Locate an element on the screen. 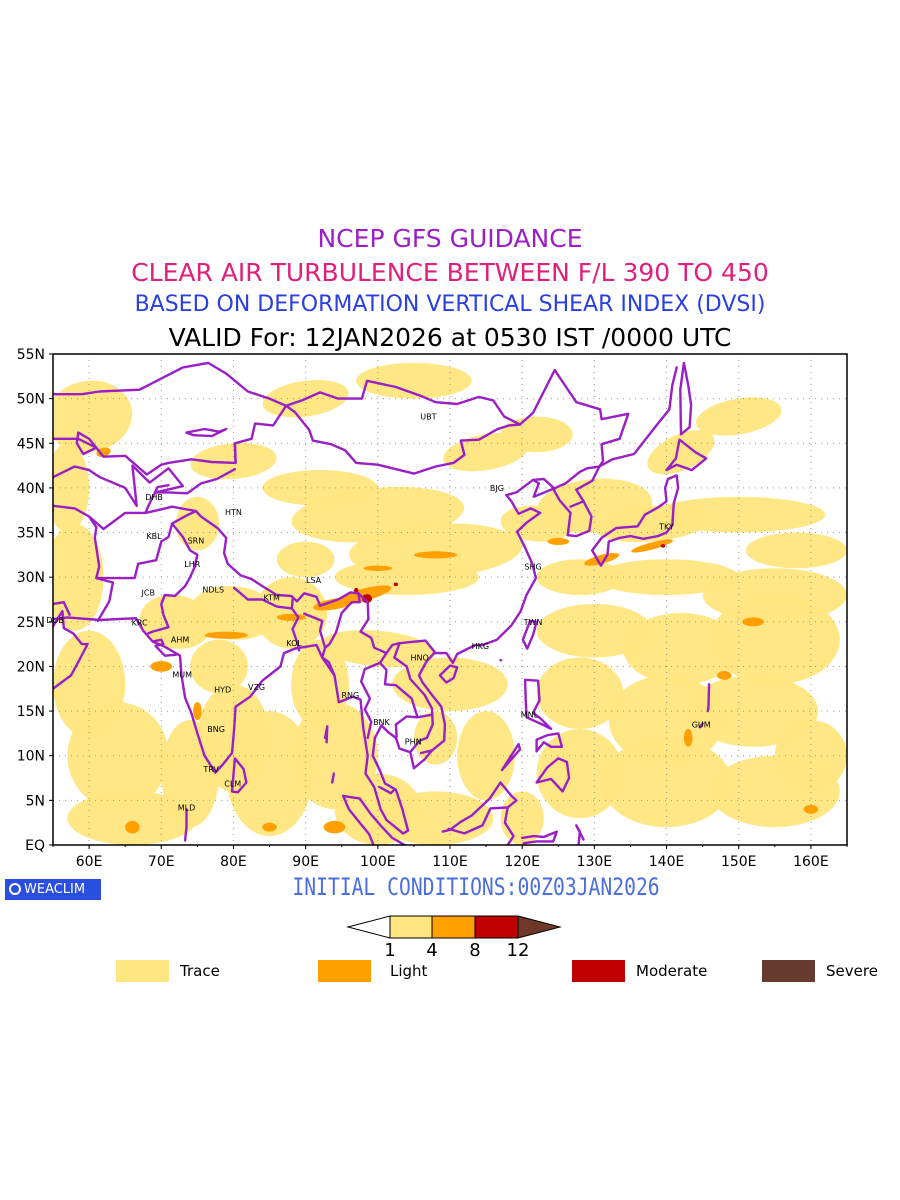 This screenshot has height=1200, width=900. city-label-dub: DUB is located at coordinates (55, 620).